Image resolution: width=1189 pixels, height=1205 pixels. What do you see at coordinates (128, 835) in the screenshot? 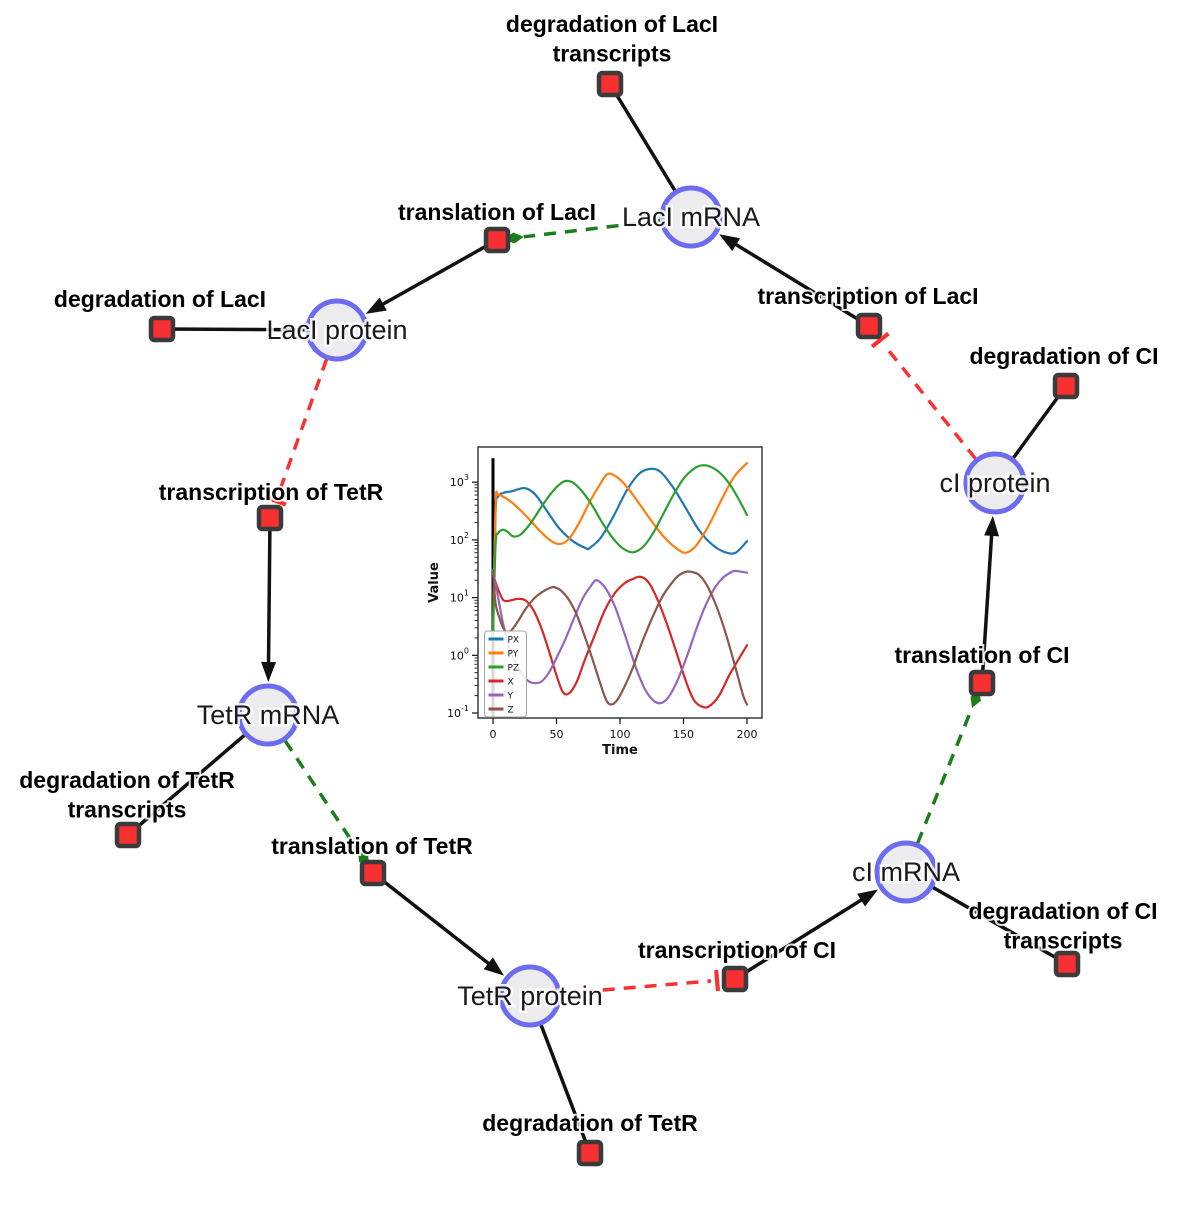
I see `process-node-deg_tetr_tx` at bounding box center [128, 835].